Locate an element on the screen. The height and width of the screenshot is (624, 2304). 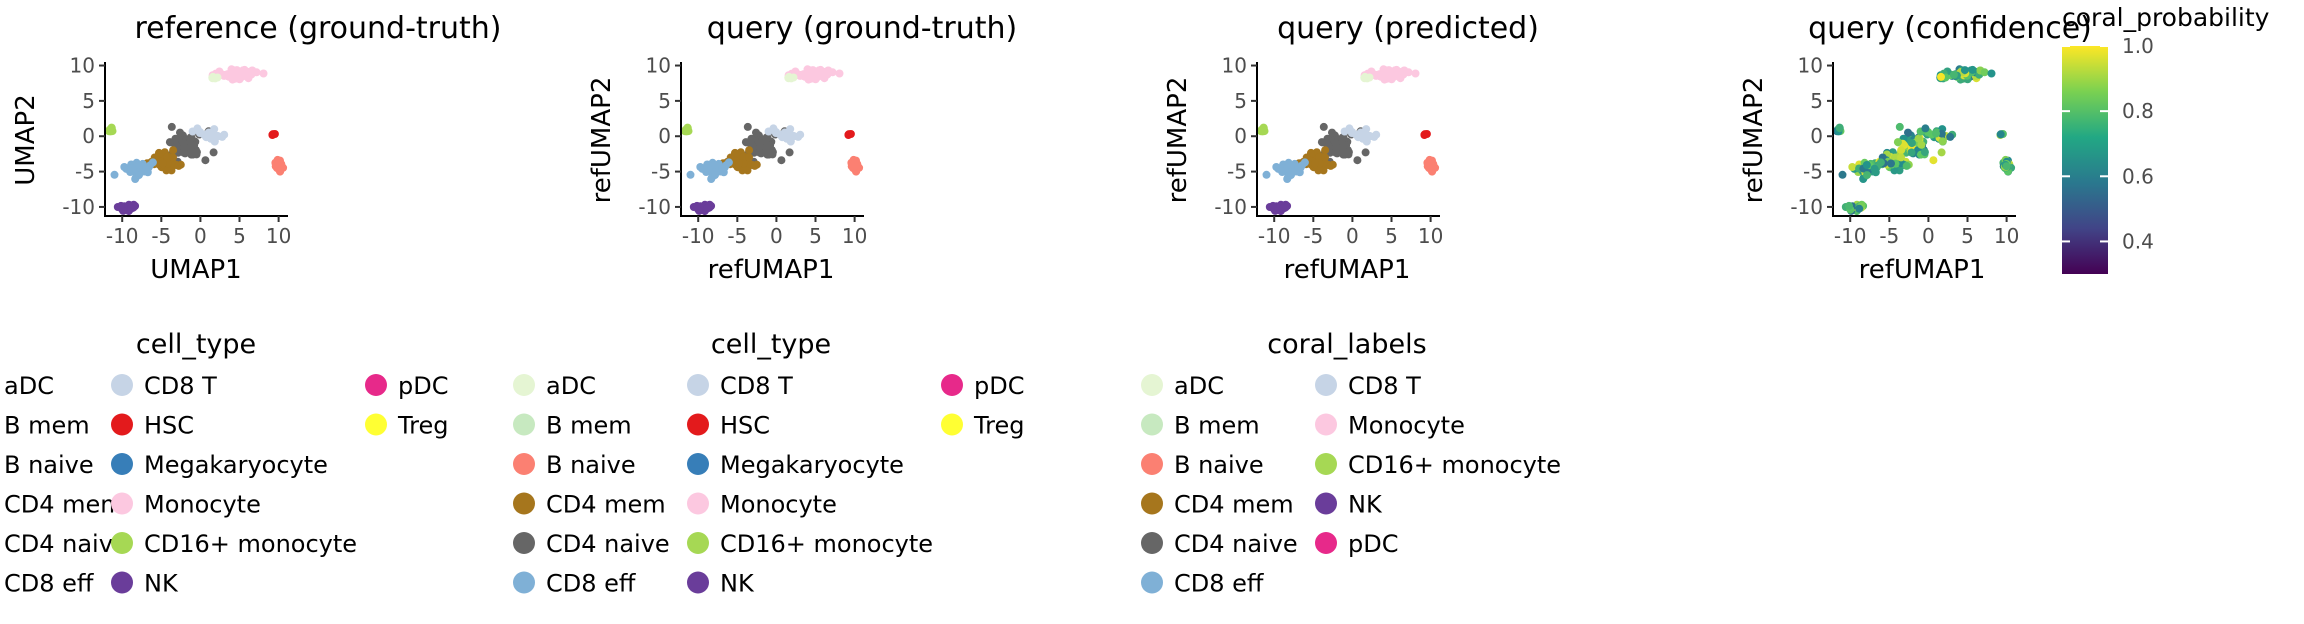
panel-title: query (predicted) is located at coordinates (1408, 28).